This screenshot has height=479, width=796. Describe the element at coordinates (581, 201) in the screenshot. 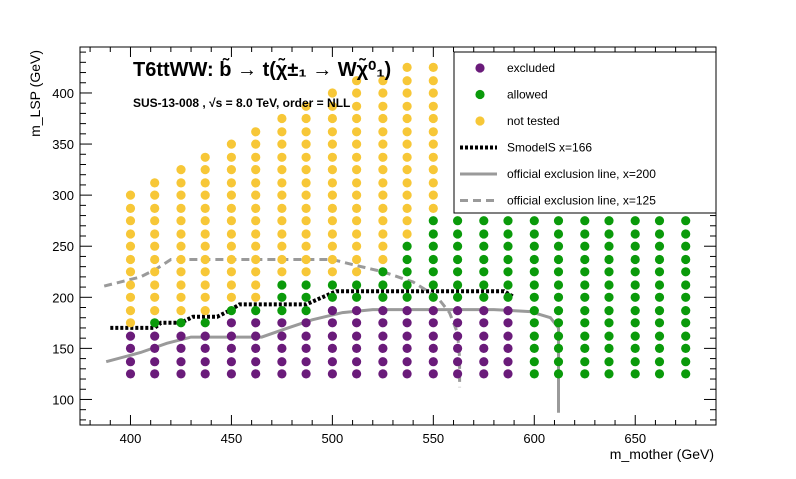

I see `legend-label: official exclusion line, x=125` at that location.